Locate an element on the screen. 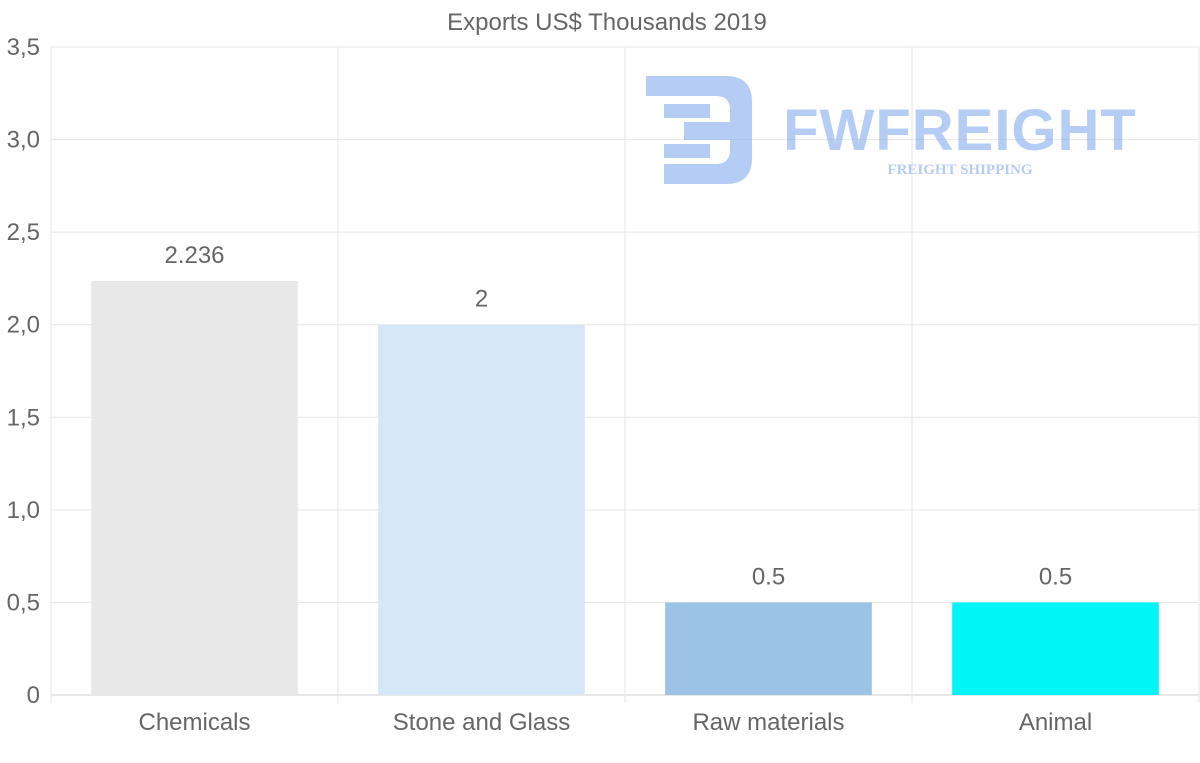 The width and height of the screenshot is (1200, 763). y-tick-label: 2,0 is located at coordinates (23, 325).